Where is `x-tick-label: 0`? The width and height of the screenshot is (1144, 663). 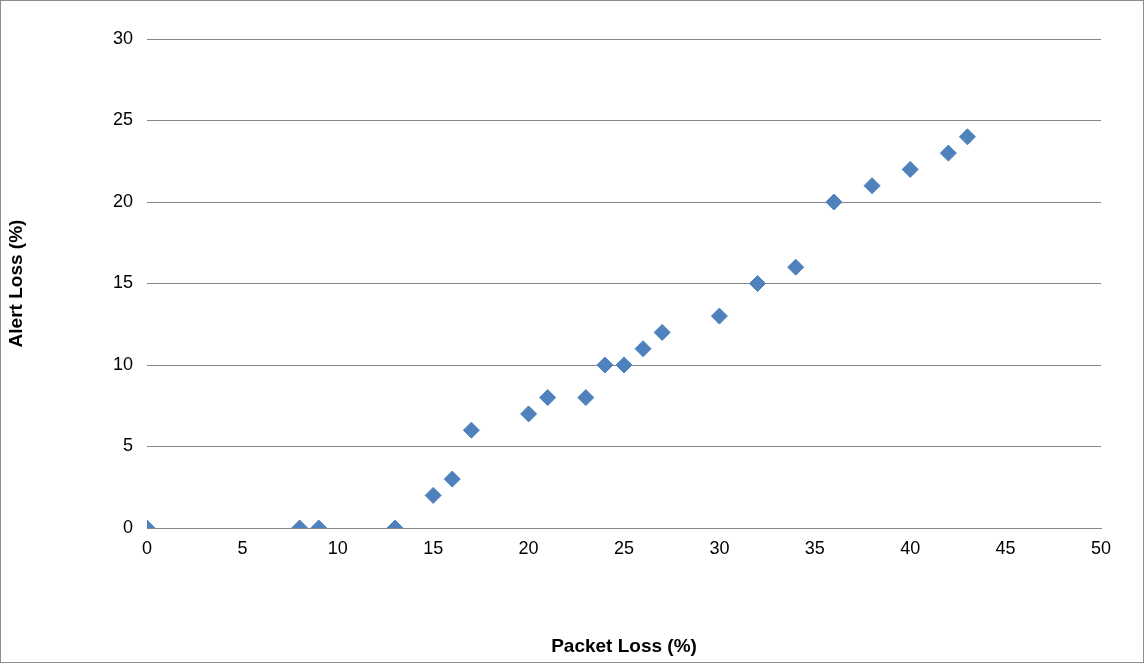 x-tick-label: 0 is located at coordinates (147, 547).